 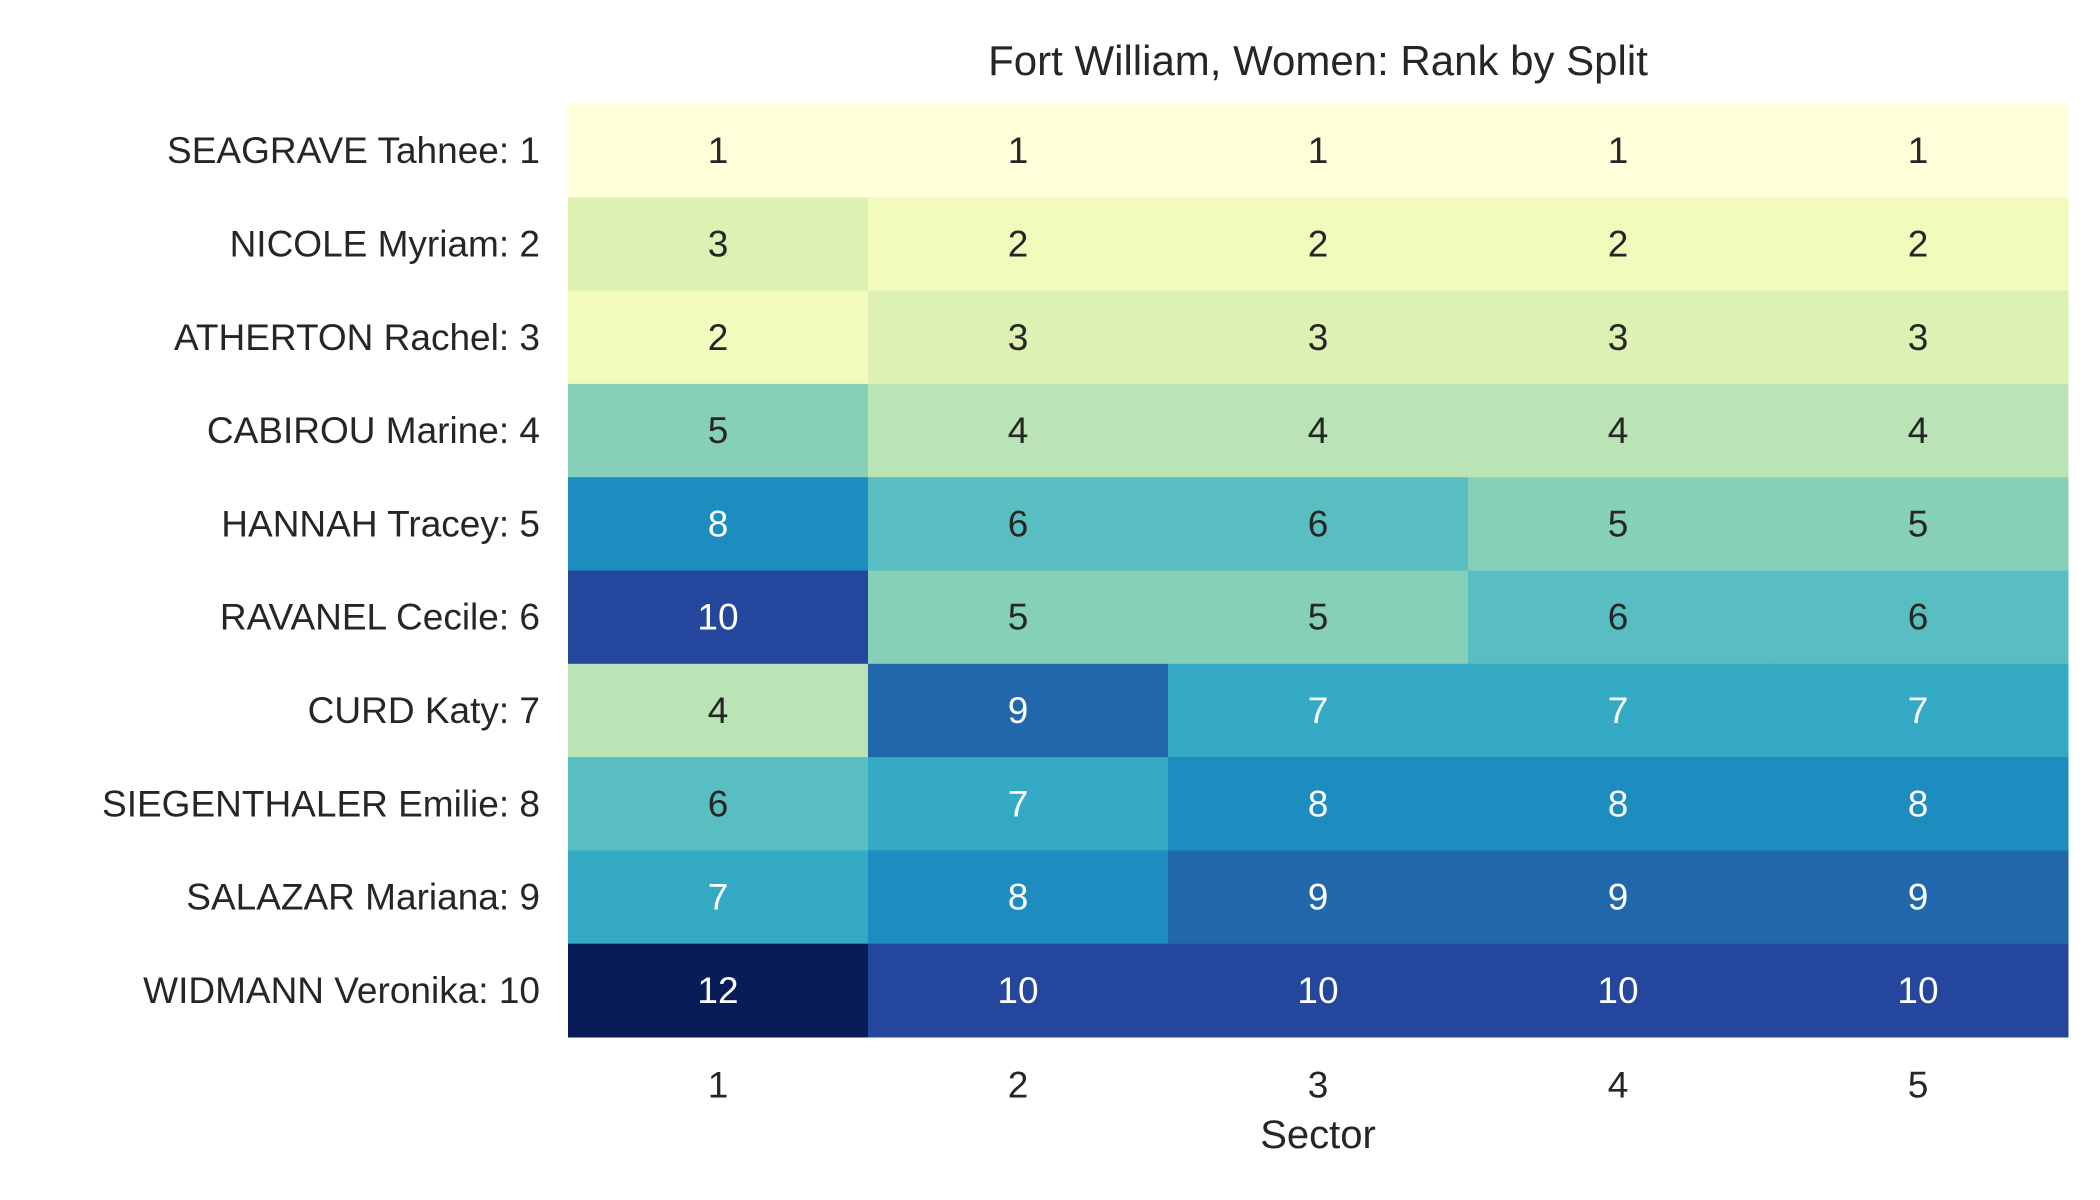 I want to click on x-axis-label: Sector, so click(x=1318, y=1135).